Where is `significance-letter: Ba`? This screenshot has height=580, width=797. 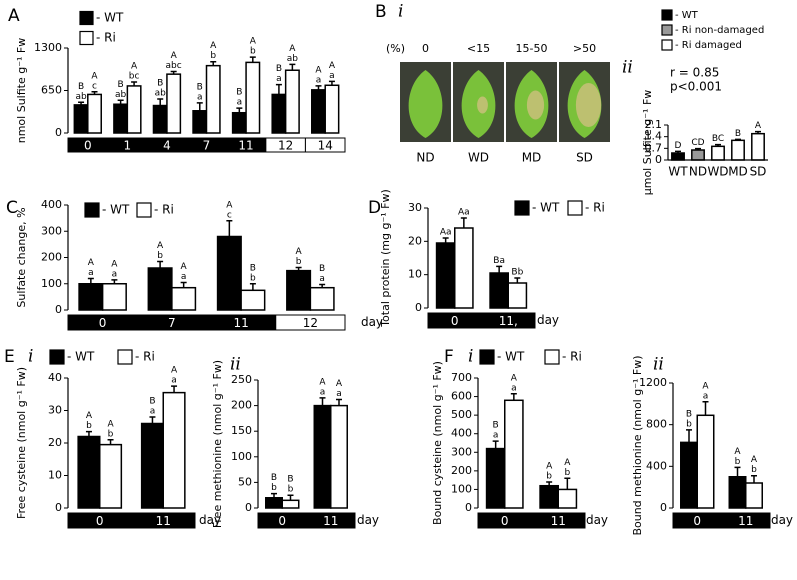 significance-letter: Ba is located at coordinates (499, 261).